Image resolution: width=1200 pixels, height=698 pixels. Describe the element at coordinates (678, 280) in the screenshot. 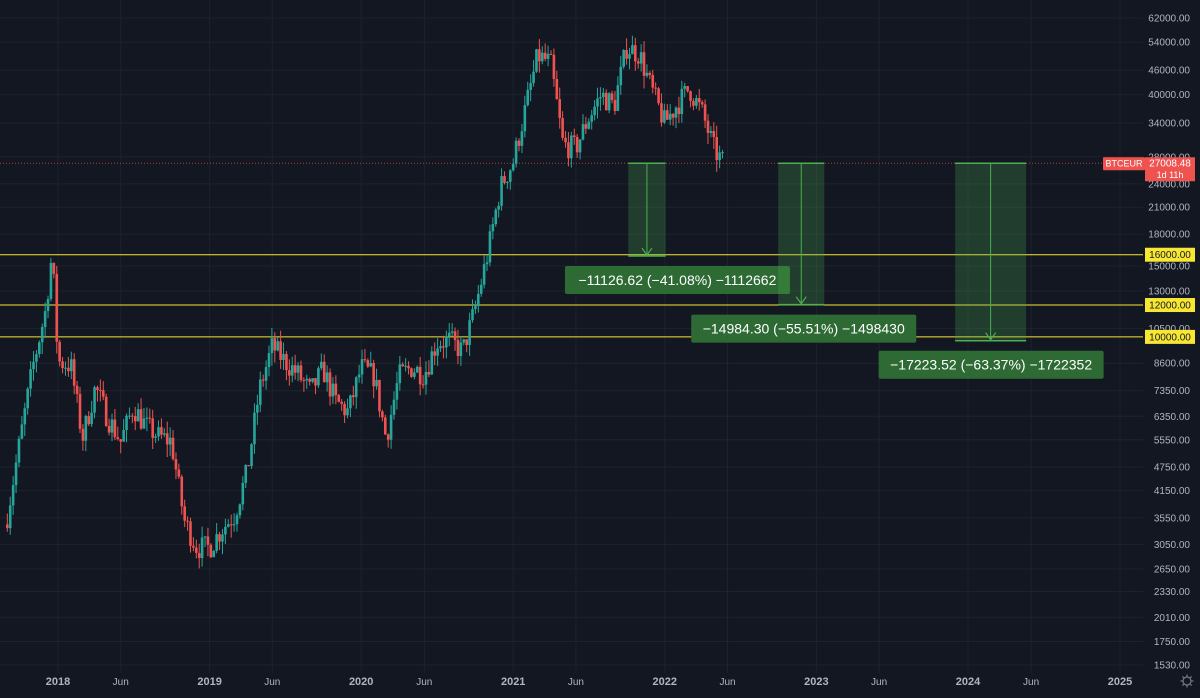

I see `measure-label-text: −11126.62 (−41.08%) −1112662` at that location.